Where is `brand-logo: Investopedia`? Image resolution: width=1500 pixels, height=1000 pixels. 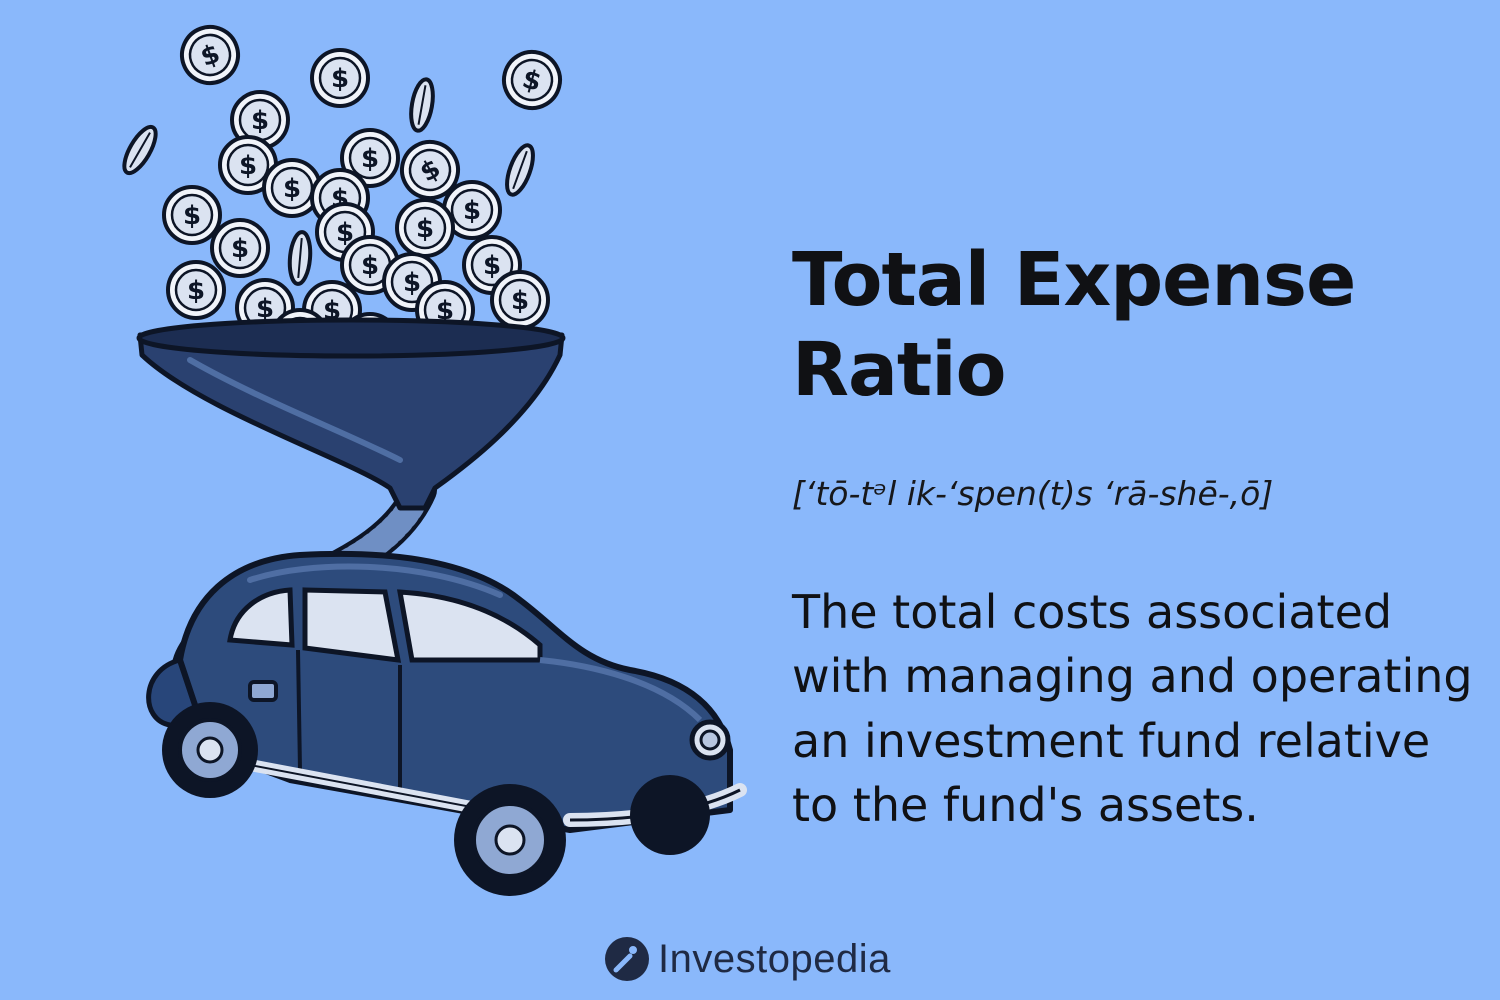
brand-logo: Investopedia is located at coordinates (747, 959).